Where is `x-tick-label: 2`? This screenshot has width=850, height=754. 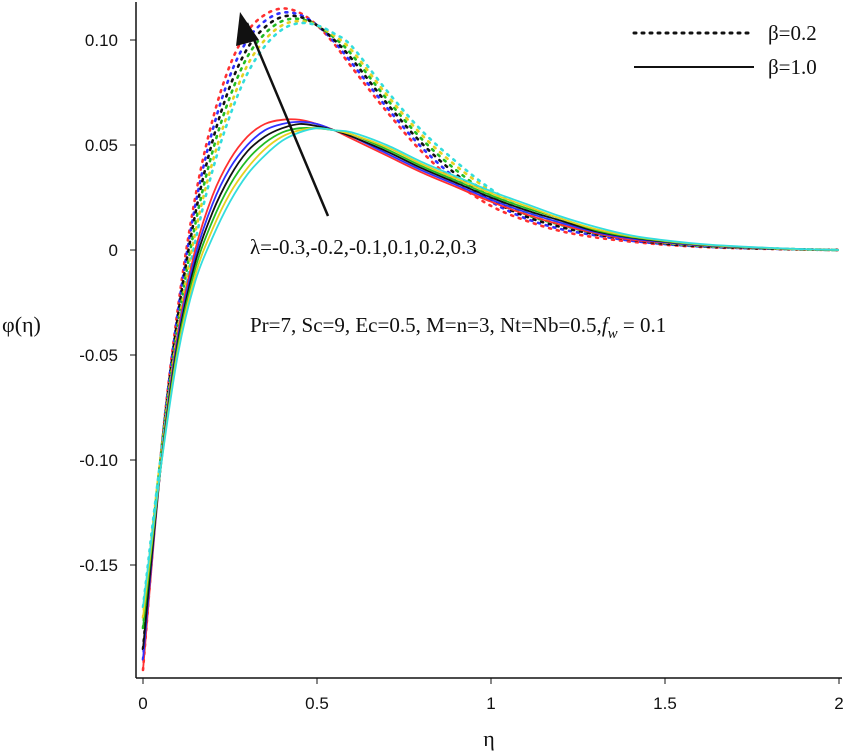
x-tick-label: 2 is located at coordinates (838, 703).